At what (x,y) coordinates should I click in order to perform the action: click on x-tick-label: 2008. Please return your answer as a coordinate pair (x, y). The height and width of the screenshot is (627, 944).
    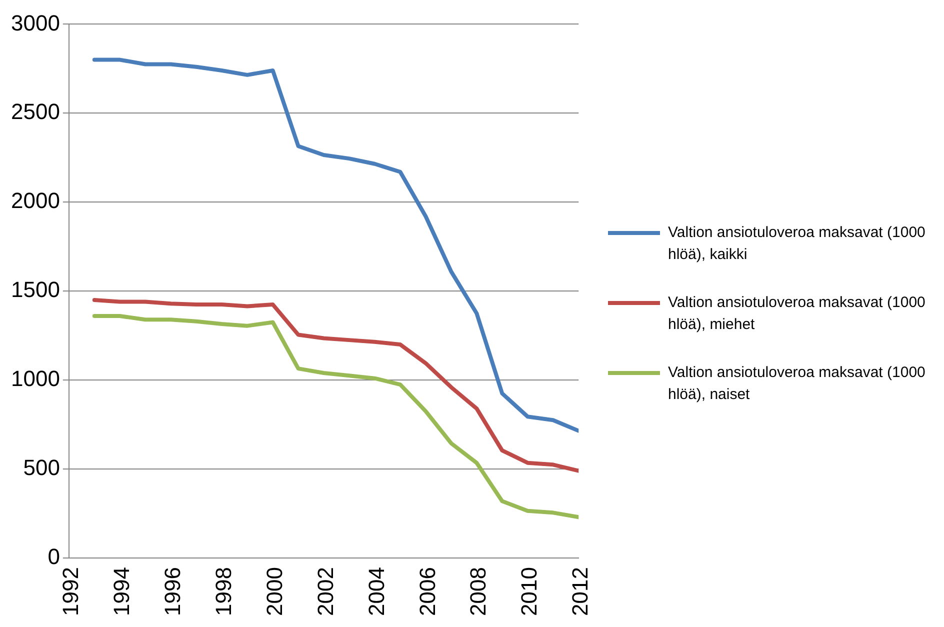
    Looking at the image, I should click on (478, 591).